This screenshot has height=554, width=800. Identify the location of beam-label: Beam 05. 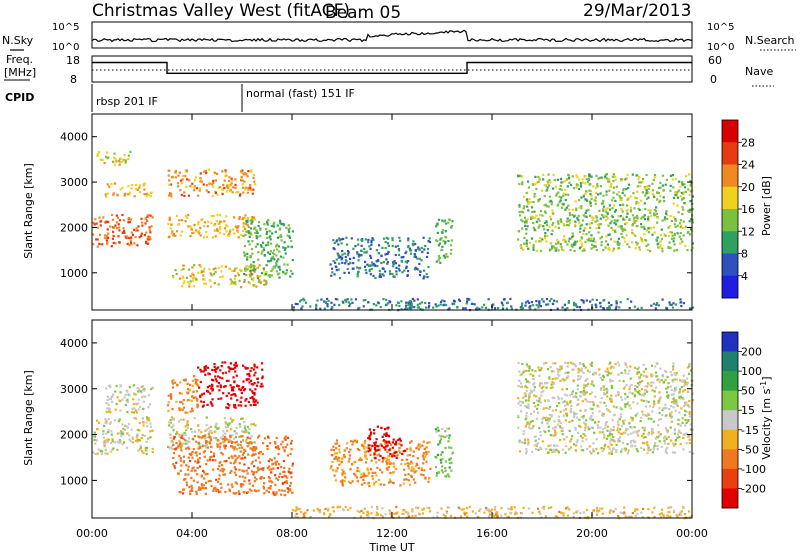
(363, 13).